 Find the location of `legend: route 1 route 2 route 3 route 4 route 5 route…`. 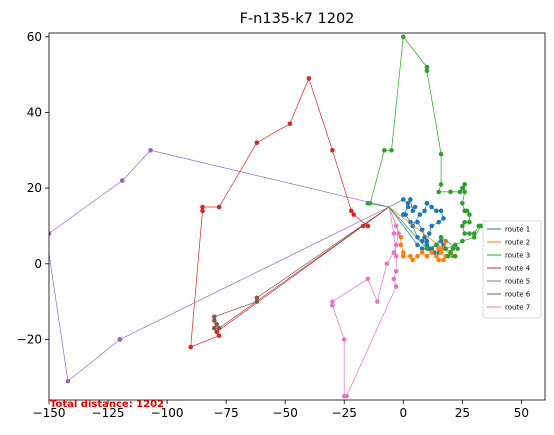

legend: route 1 route 2 route 3 route 4 route 5 route… is located at coordinates (512, 269).